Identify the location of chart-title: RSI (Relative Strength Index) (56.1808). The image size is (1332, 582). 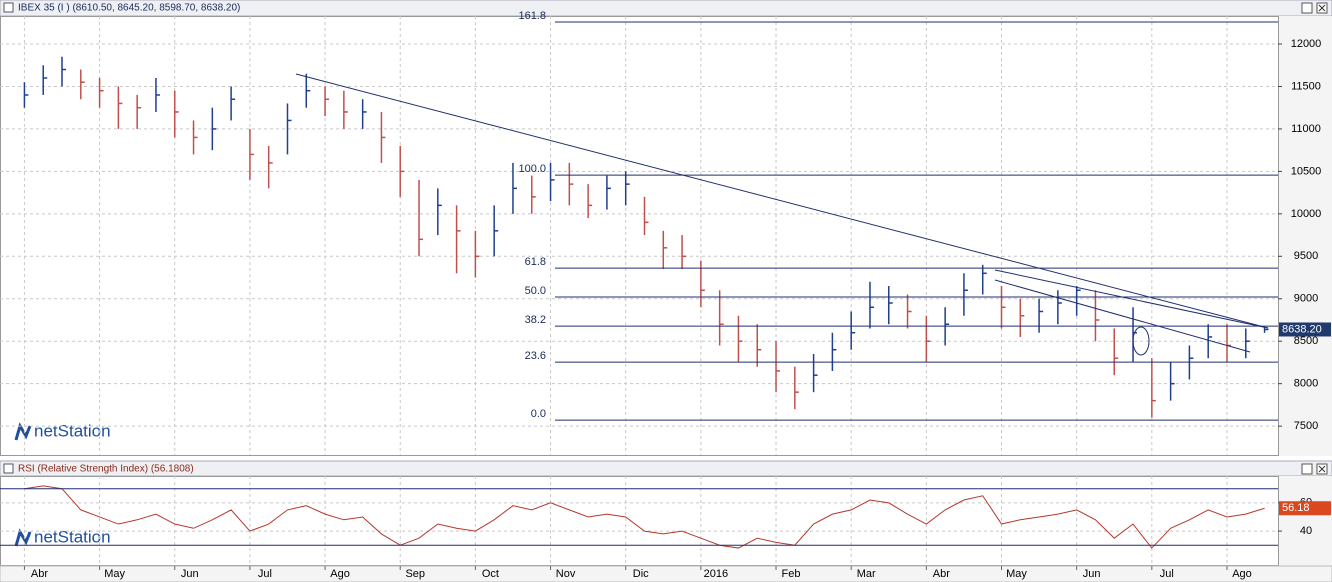
(106, 469).